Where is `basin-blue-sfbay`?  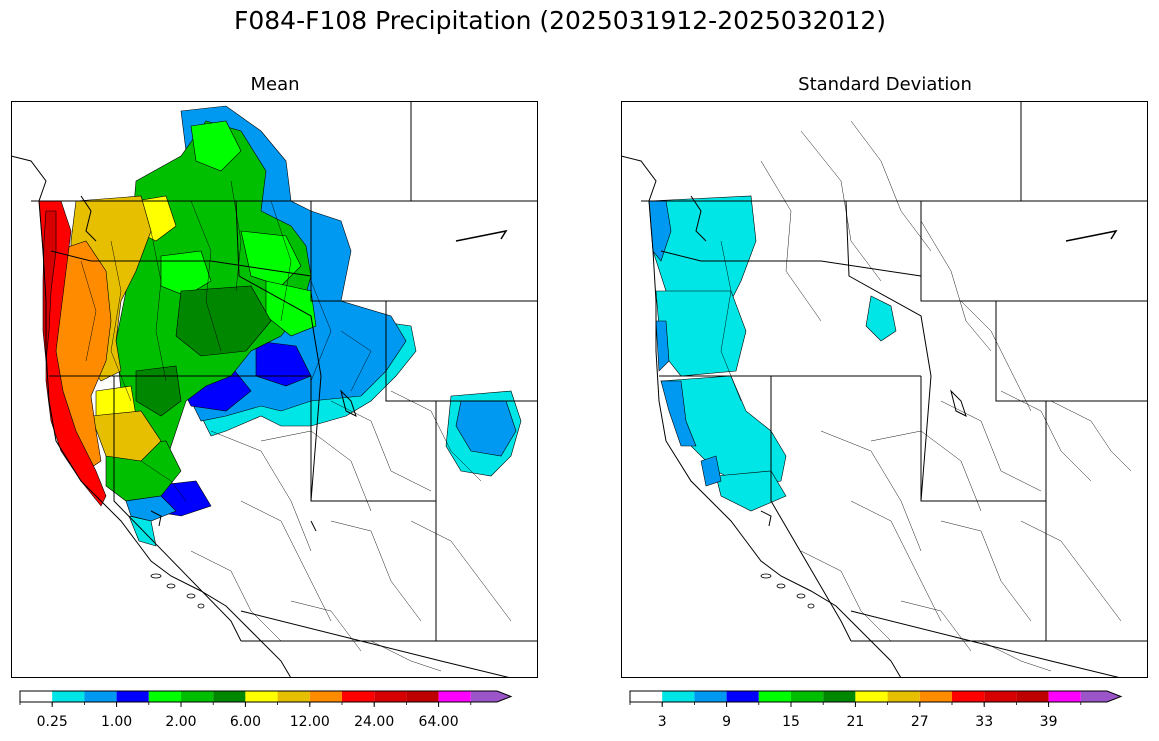 basin-blue-sfbay is located at coordinates (151, 508).